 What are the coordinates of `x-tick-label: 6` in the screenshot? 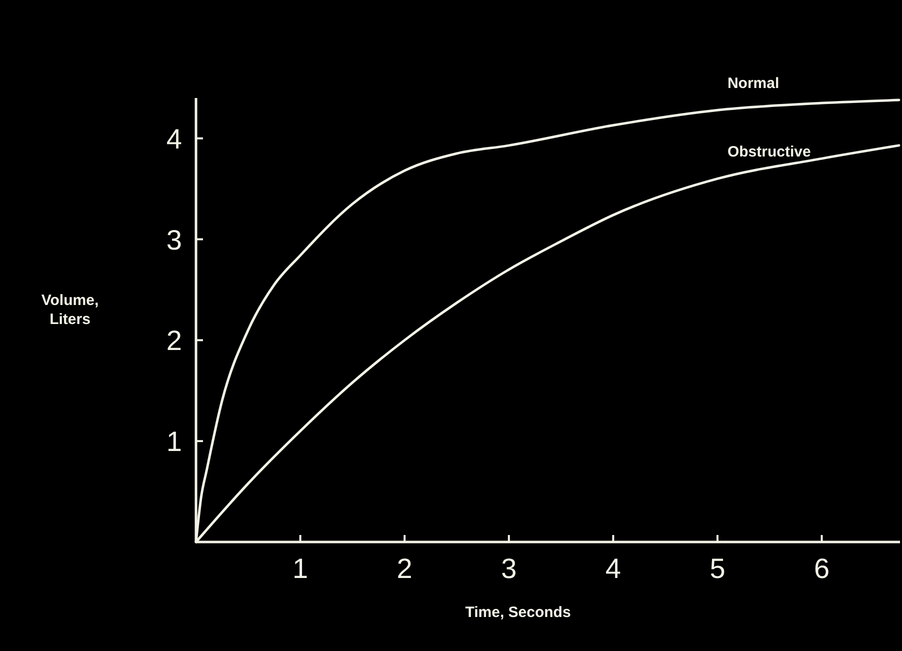 It's located at (822, 568).